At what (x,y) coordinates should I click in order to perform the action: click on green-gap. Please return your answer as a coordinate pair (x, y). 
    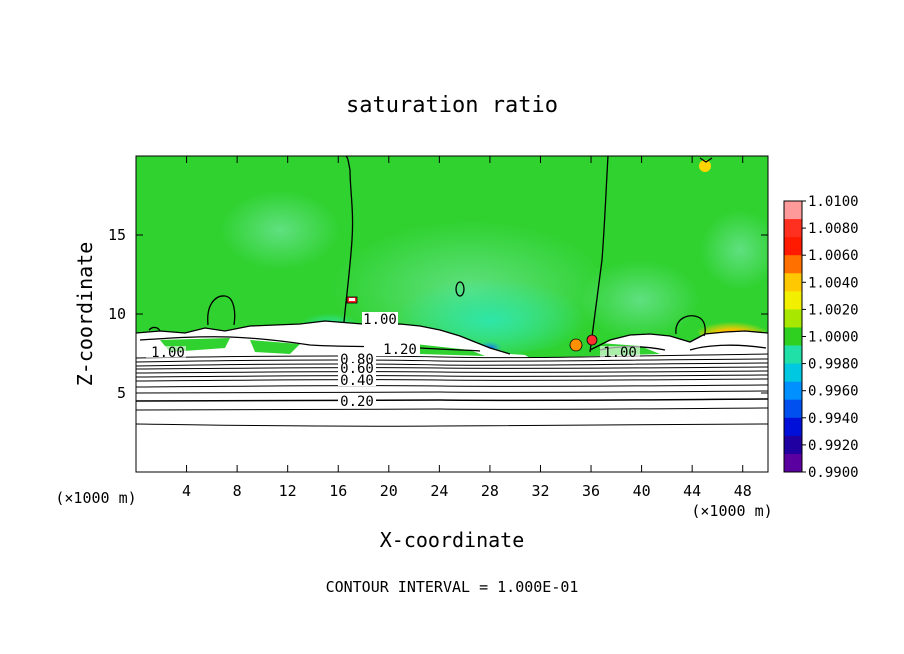
    Looking at the image, I should click on (275, 347).